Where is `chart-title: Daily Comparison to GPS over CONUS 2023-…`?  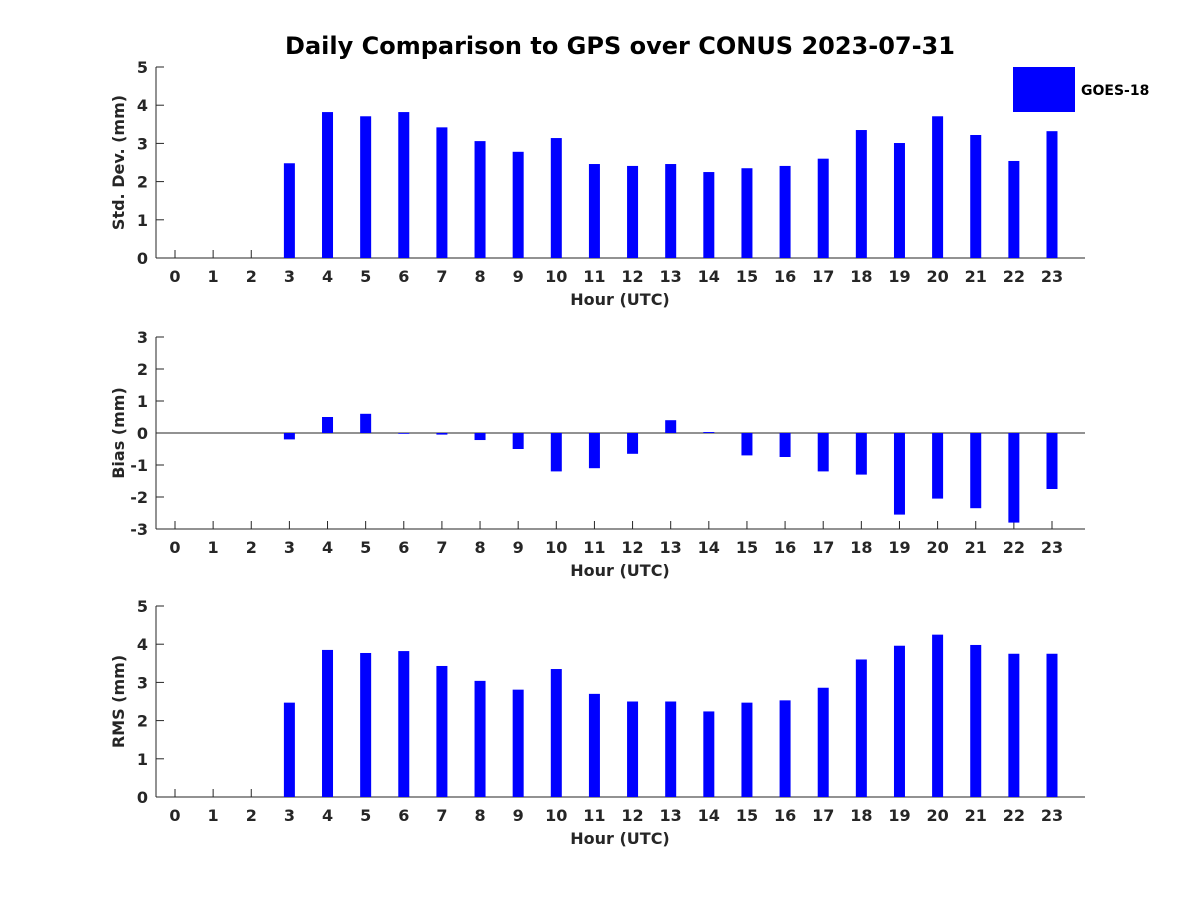
chart-title: Daily Comparison to GPS over CONUS 2023-… is located at coordinates (620, 46).